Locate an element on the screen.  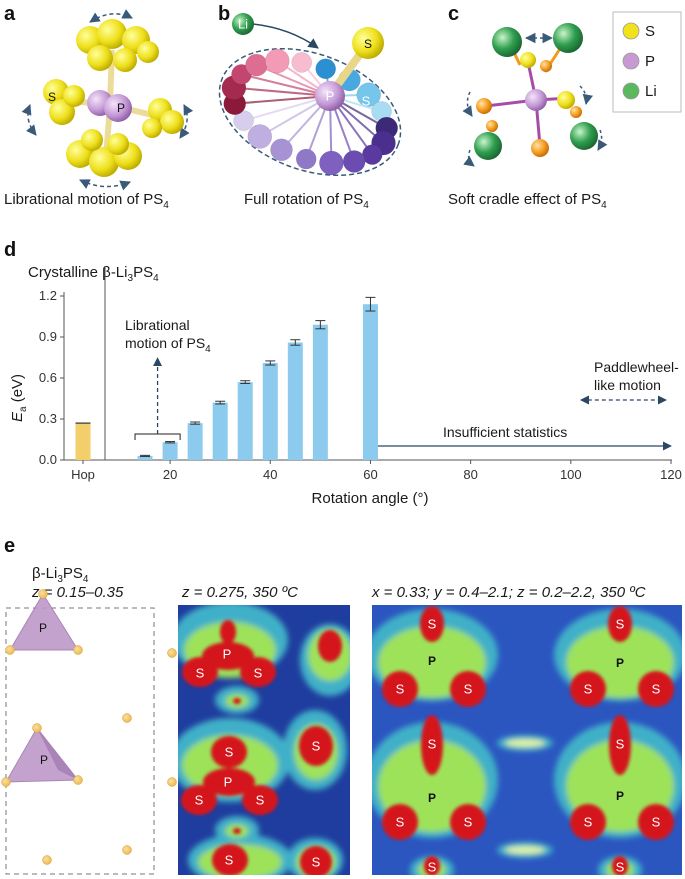
panel-a-atom-p: P is located at coordinates (121, 108).